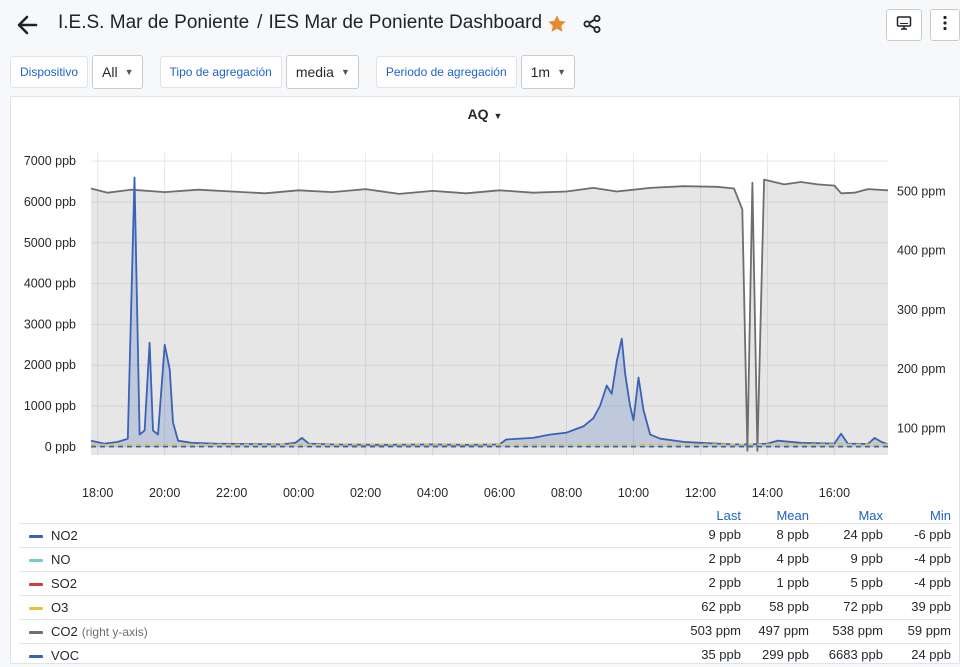  What do you see at coordinates (921, 251) in the screenshot?
I see `y-right-tick-label: 400 ppm` at bounding box center [921, 251].